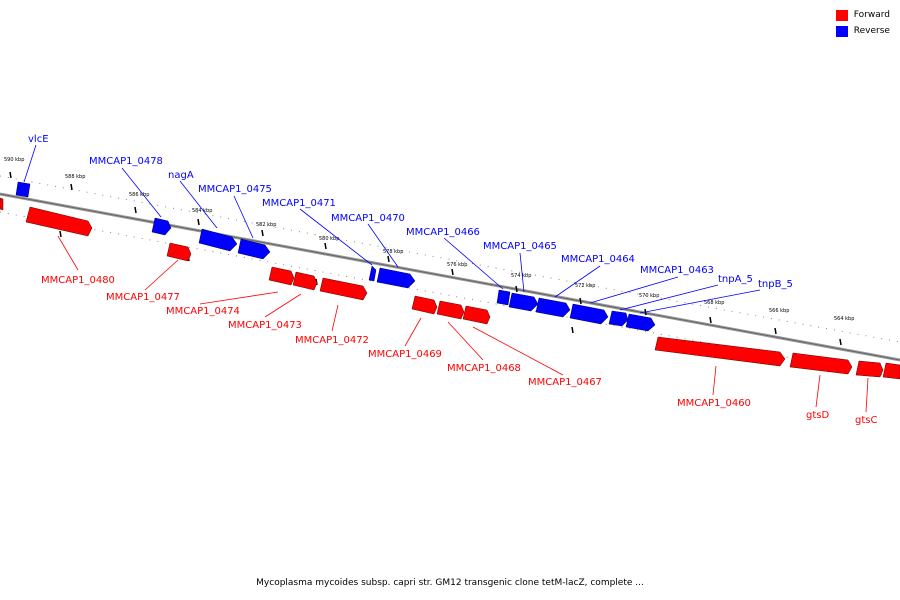 This screenshot has width=900, height=600. What do you see at coordinates (841, 31) in the screenshot?
I see `reverse-swatch` at bounding box center [841, 31].